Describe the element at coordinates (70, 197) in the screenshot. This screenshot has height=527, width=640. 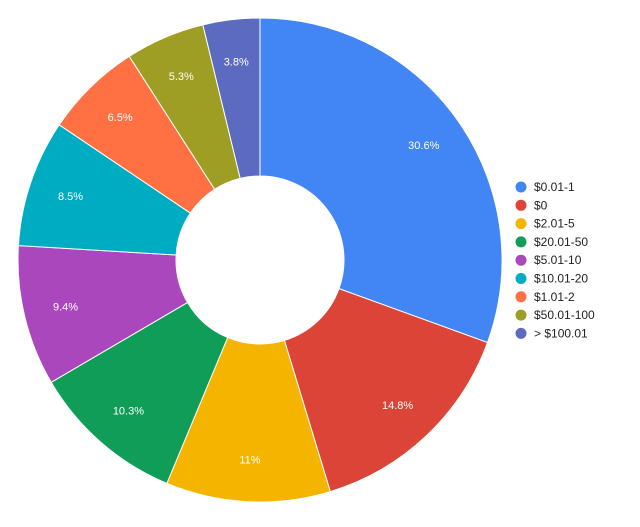
I see `slice-label-5: 8.5%` at that location.